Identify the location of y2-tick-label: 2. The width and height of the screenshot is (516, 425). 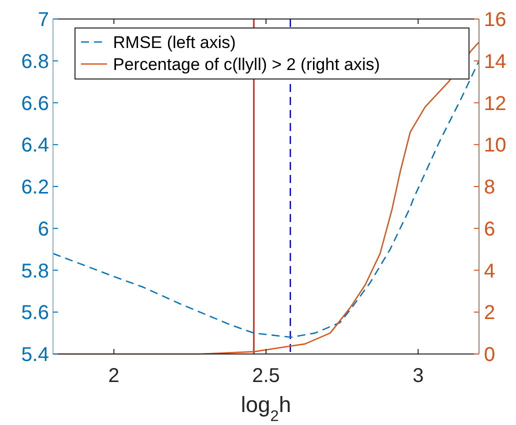
(490, 313).